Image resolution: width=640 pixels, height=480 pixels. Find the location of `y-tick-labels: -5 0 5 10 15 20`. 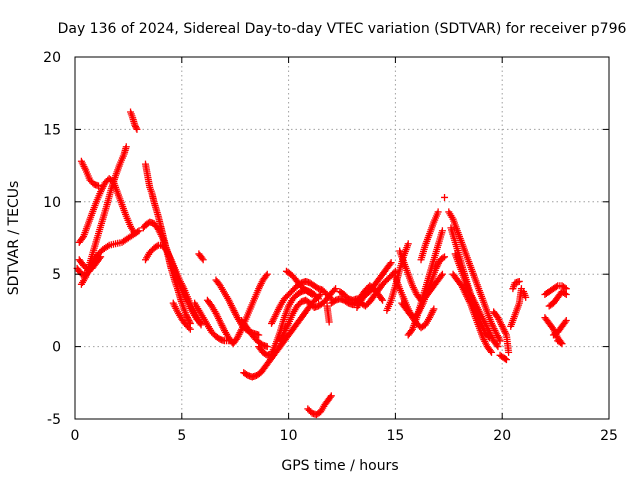

y-tick-labels: -5 0 5 10 15 20 is located at coordinates (52, 239).